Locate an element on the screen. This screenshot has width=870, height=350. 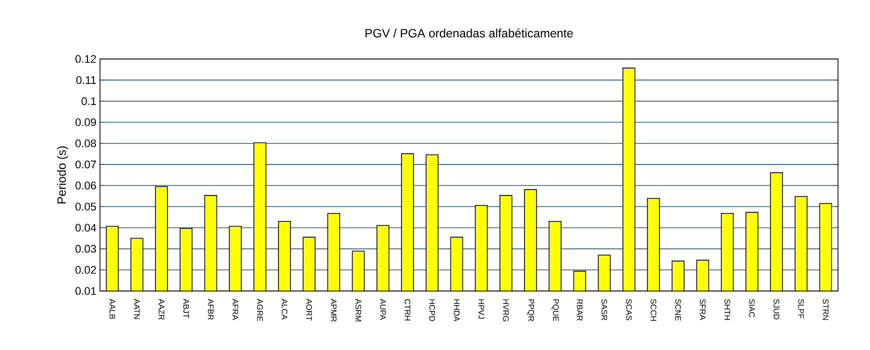
x-tick-label: SIAC is located at coordinates (752, 308).